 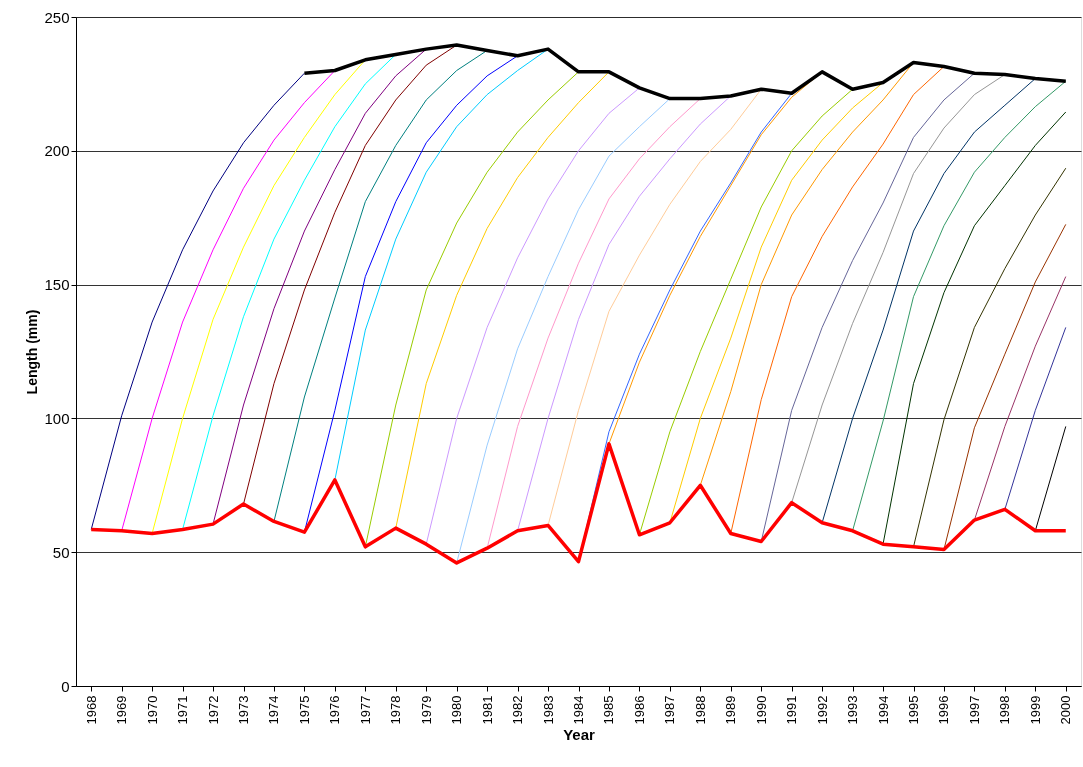 I want to click on x-tick-label: 1988, so click(x=700, y=710).